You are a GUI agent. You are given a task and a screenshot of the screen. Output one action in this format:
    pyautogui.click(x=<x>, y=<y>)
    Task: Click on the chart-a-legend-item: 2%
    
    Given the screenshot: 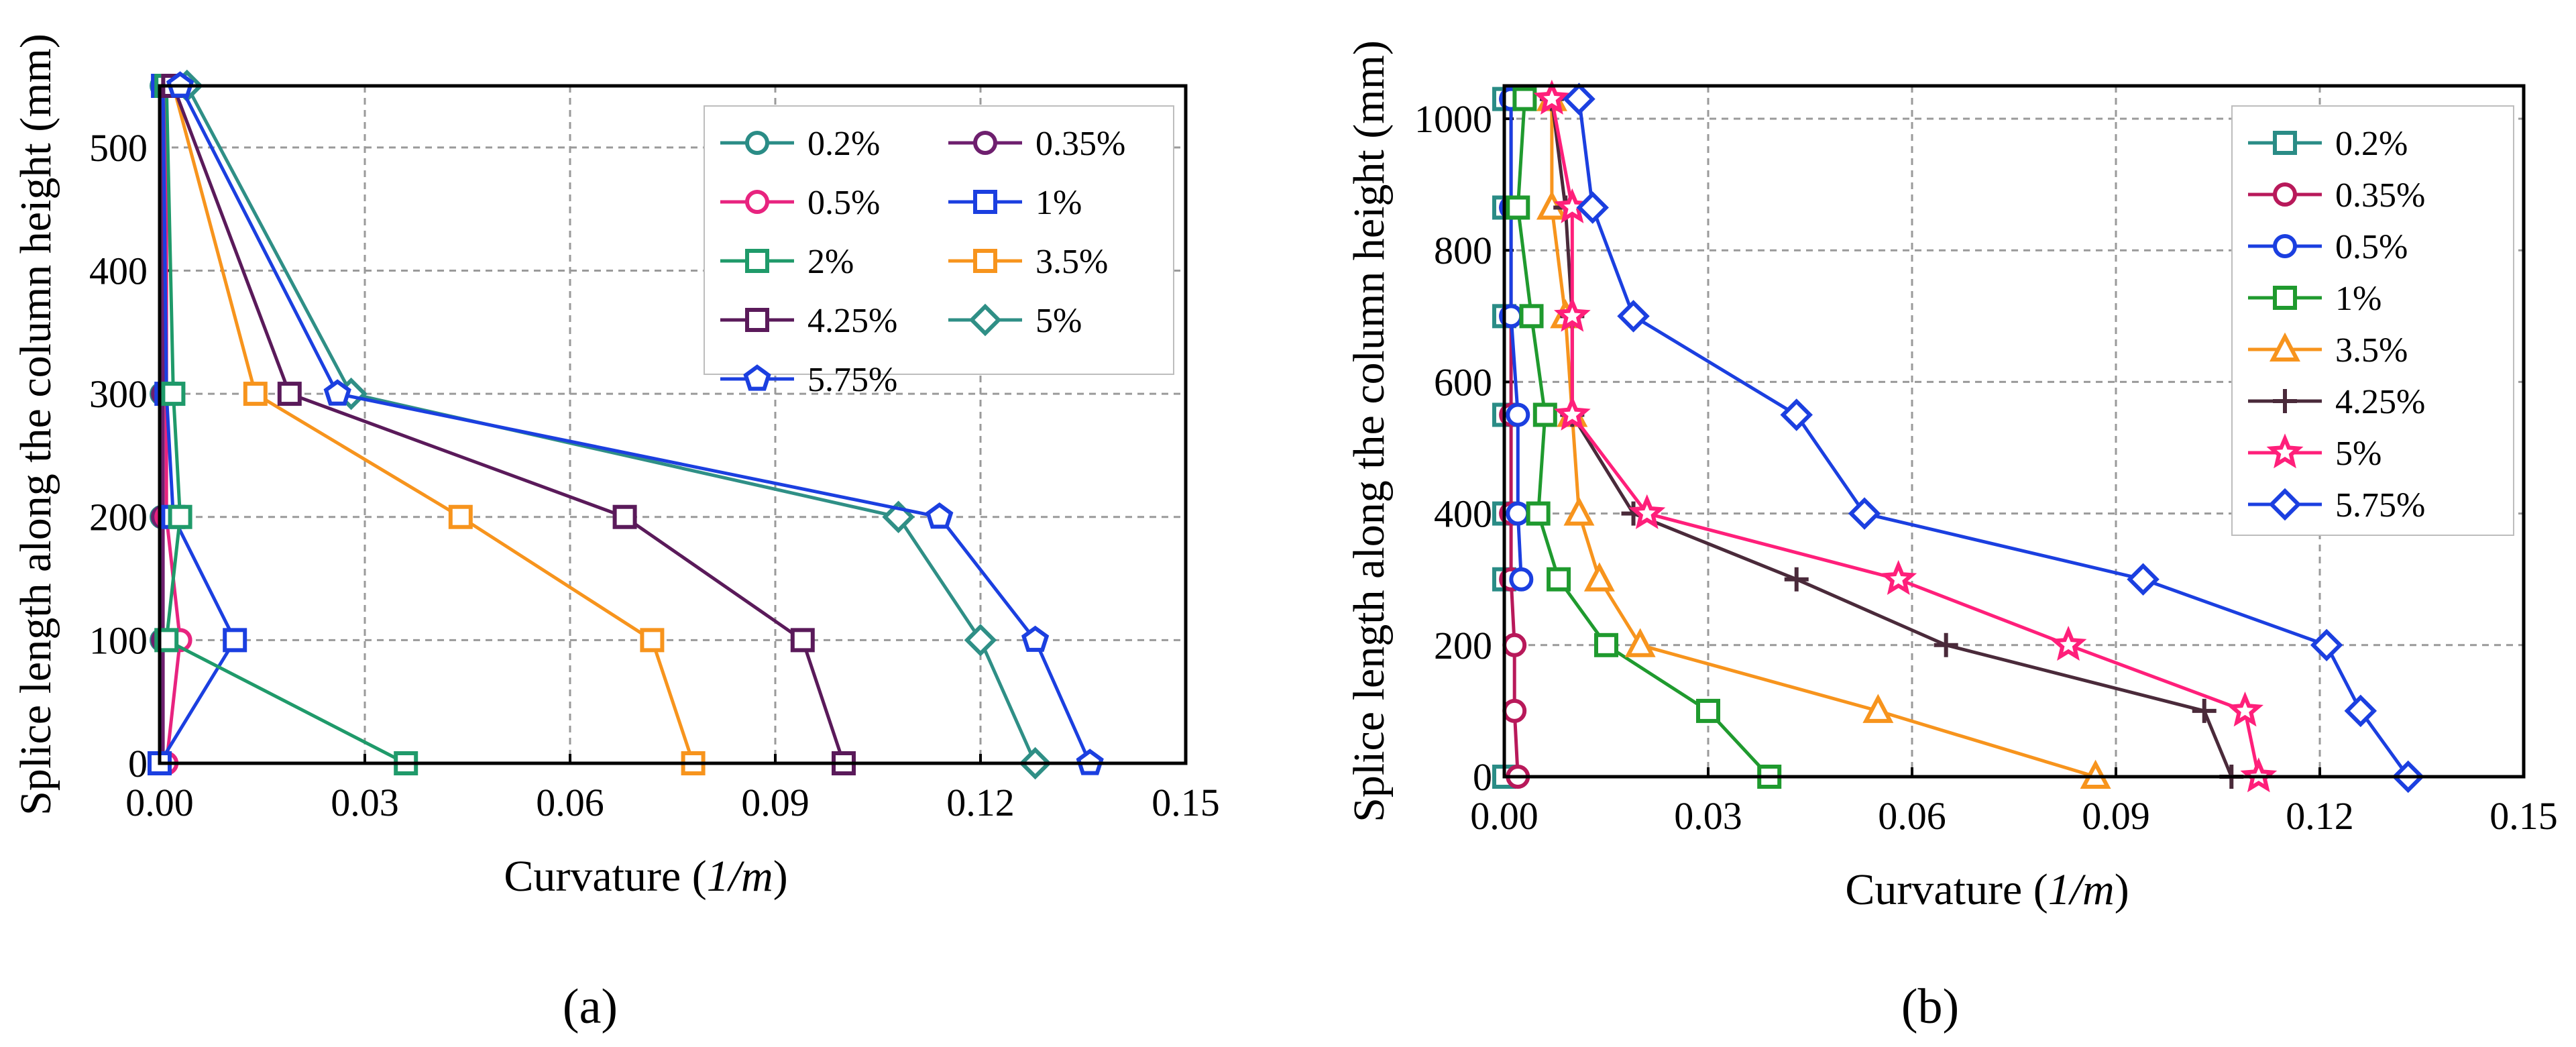 What is the action you would take?
    pyautogui.click(x=787, y=262)
    